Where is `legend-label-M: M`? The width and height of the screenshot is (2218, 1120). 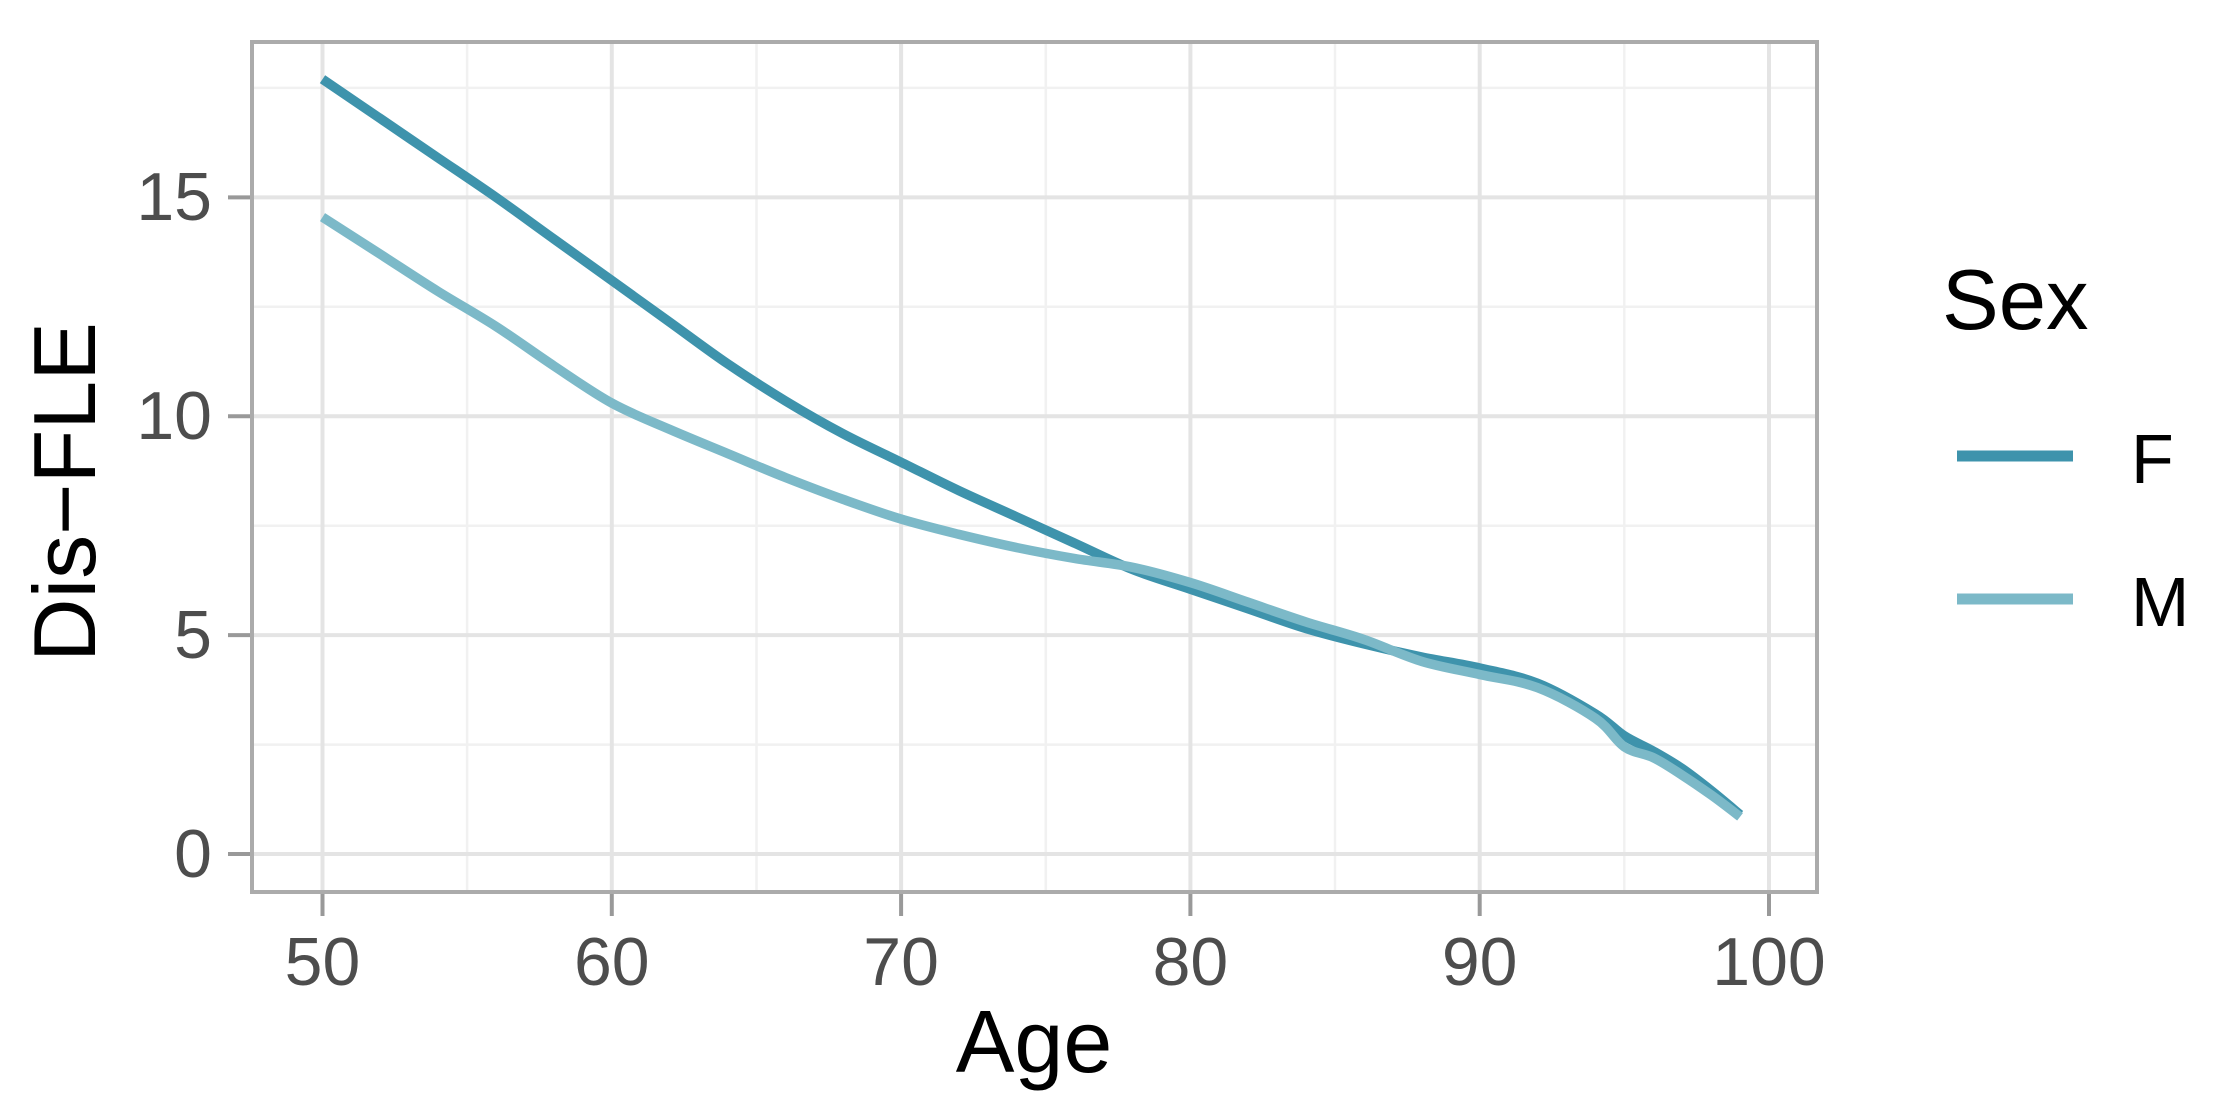
legend-label-M: M is located at coordinates (2160, 602).